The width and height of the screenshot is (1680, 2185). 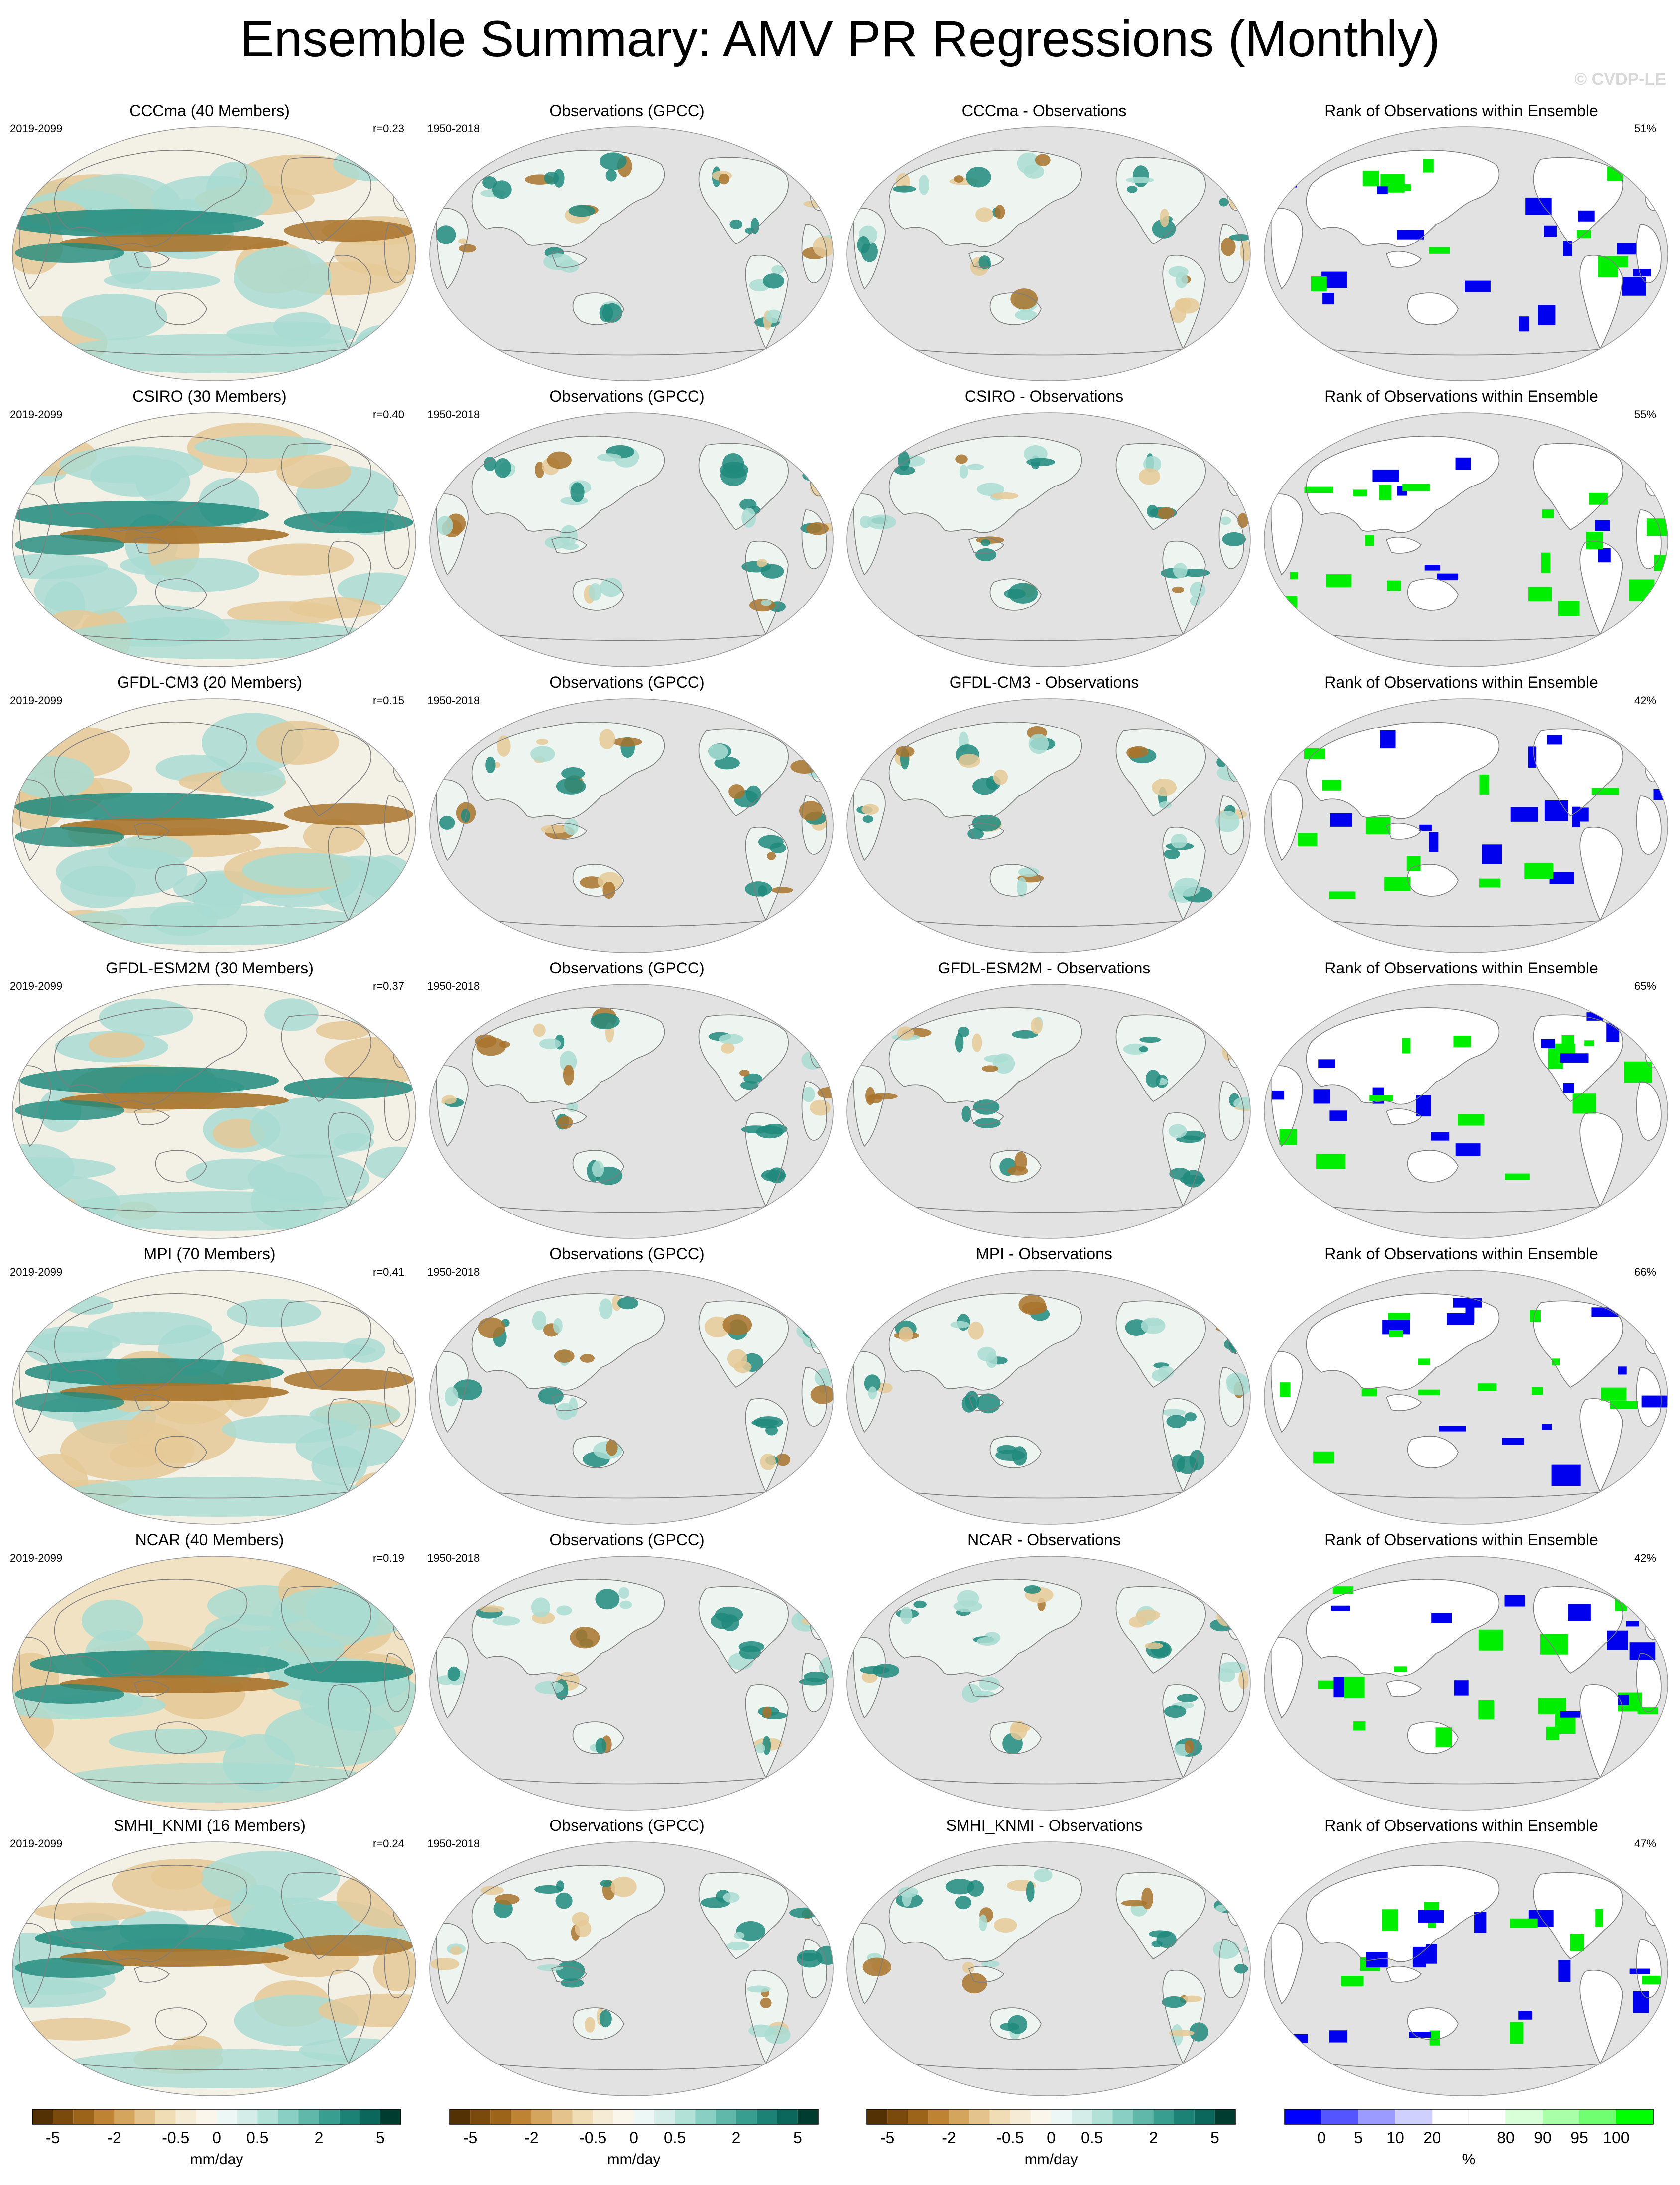 What do you see at coordinates (1395, 2138) in the screenshot?
I see `colorbar-tick-label: 10` at bounding box center [1395, 2138].